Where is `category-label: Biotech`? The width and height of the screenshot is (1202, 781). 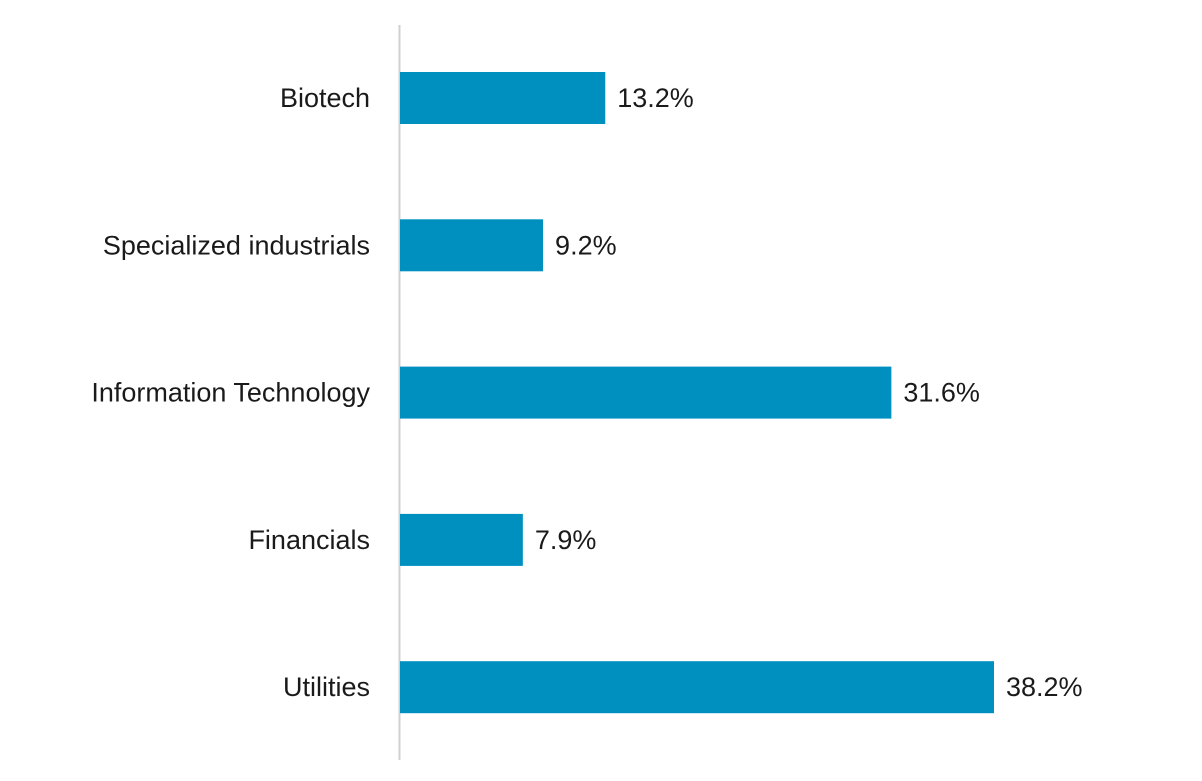
category-label: Biotech is located at coordinates (325, 98).